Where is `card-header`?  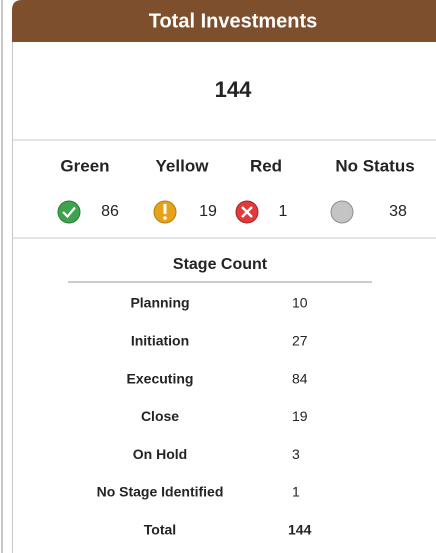
card-header is located at coordinates (224, 21).